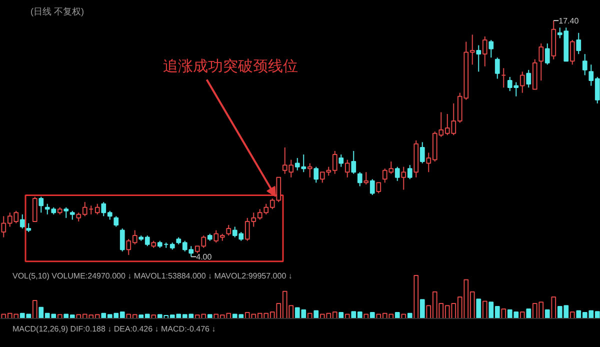 The image size is (600, 347). Describe the element at coordinates (114, 329) in the screenshot. I see `text: MACD(12,26,9) DIF:0.188 ↓ DEA:0.426 ↓ MACD:-0.476 ↓` at that location.